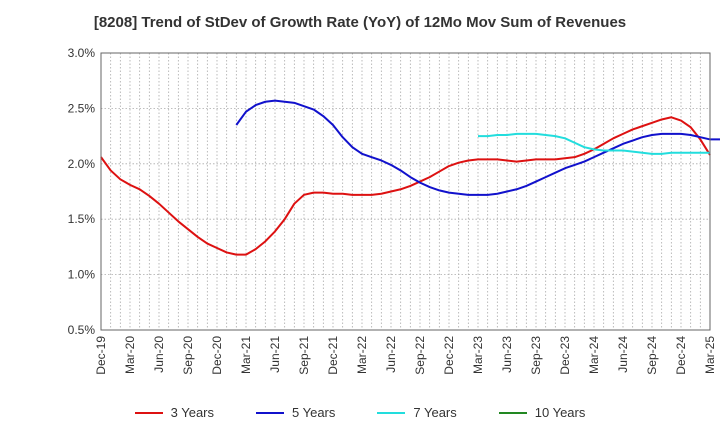 The height and width of the screenshot is (440, 720). I want to click on legend-item: 7 Years, so click(417, 412).